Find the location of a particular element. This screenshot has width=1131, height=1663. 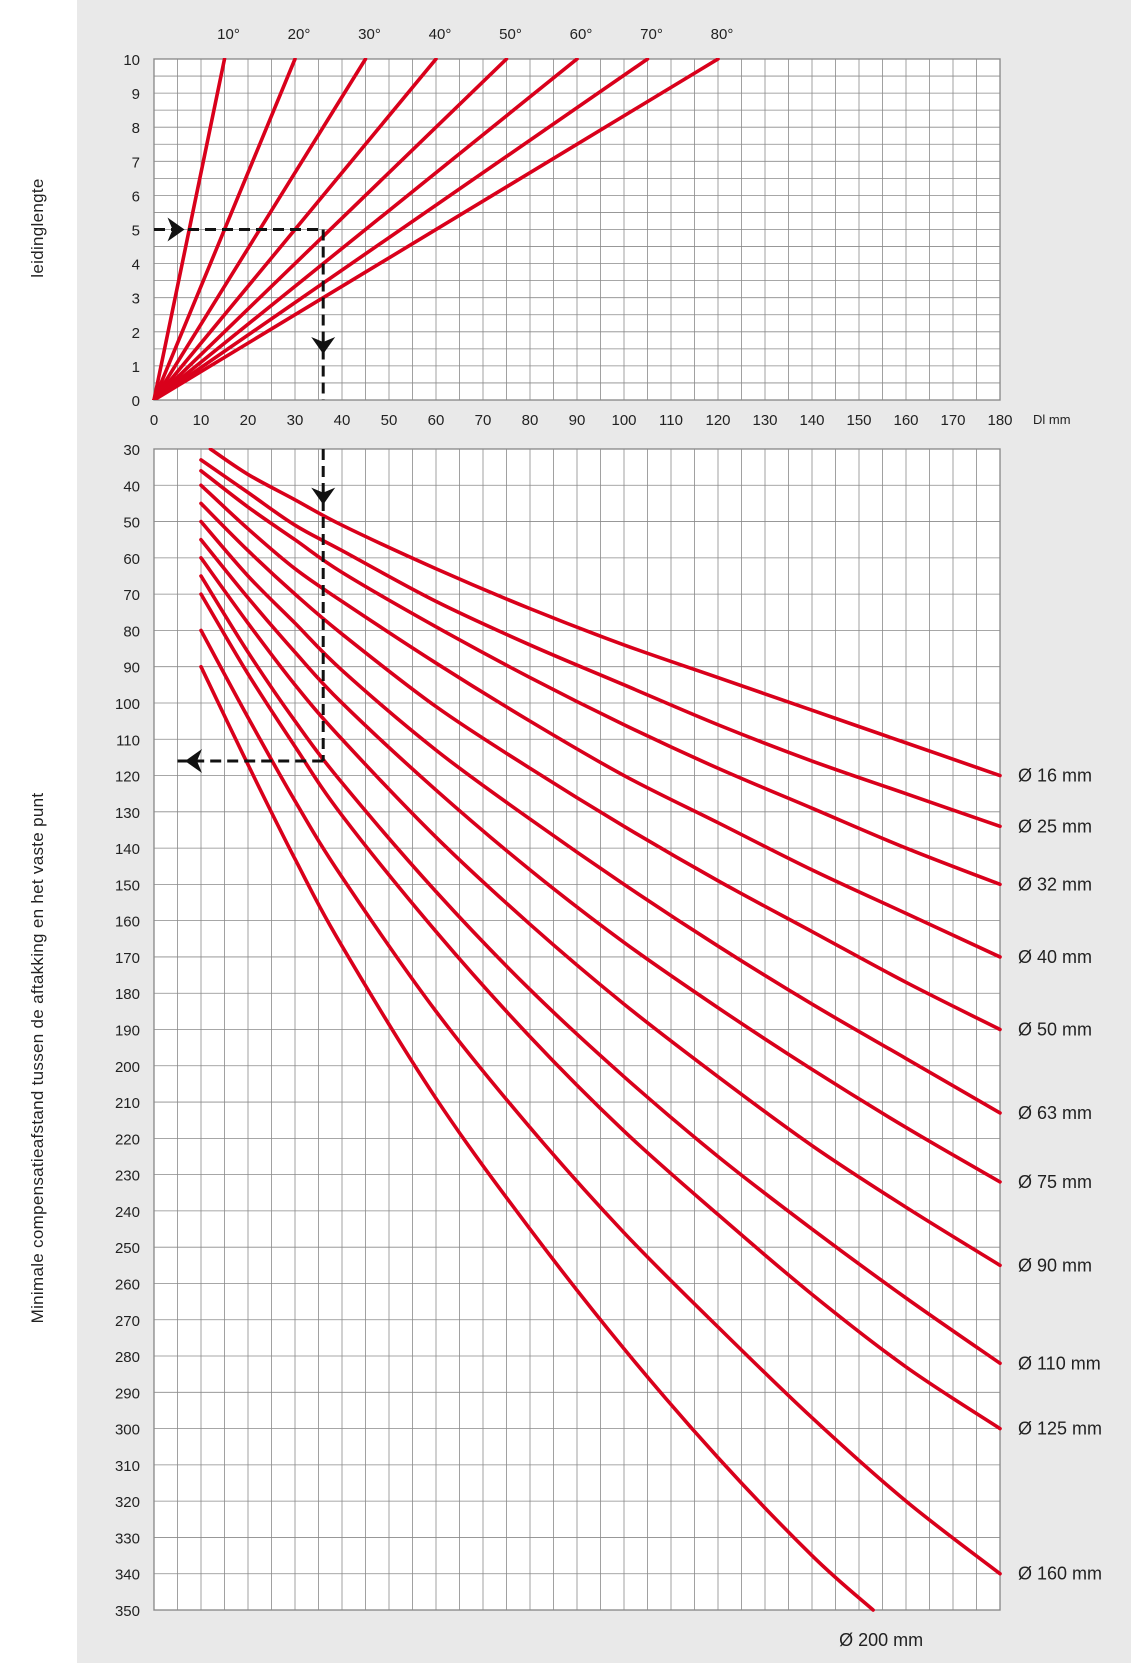

bottom-y-tick-label: 180 is located at coordinates (127, 994).